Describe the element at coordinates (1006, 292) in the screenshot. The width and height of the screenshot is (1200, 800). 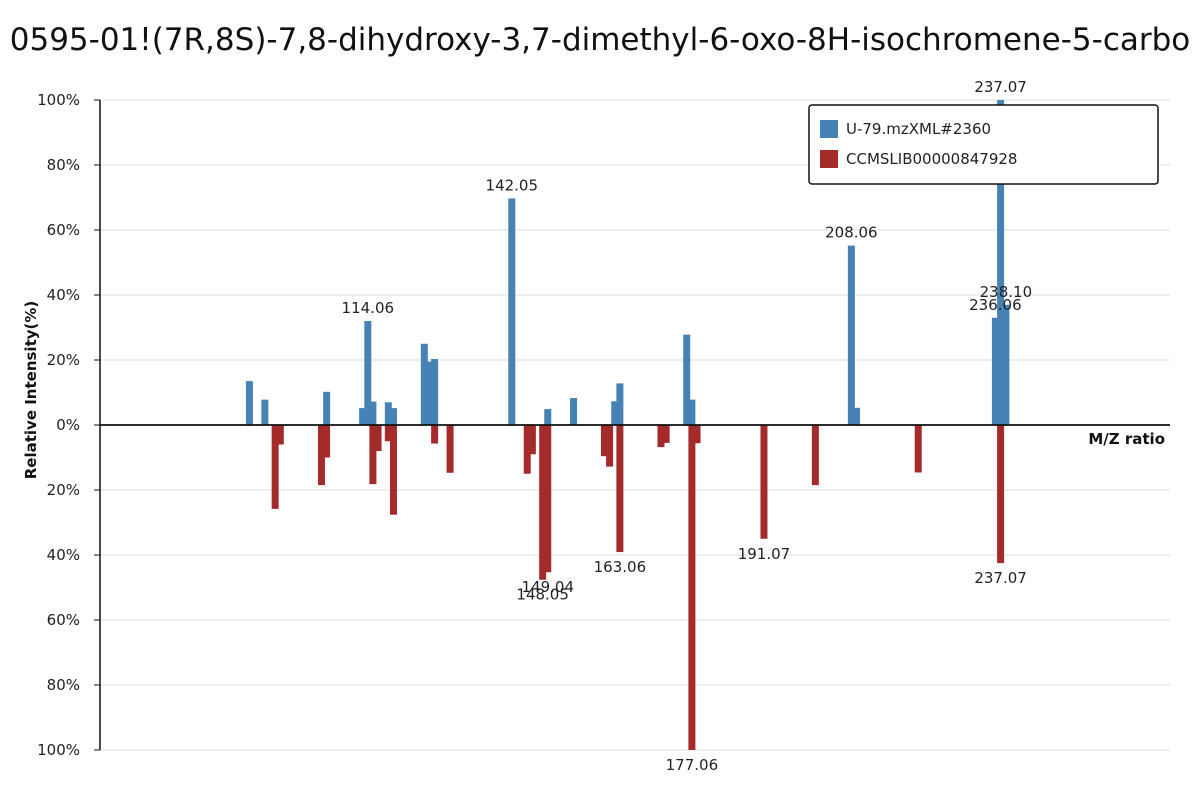
I see `peak-label: 238.10` at that location.